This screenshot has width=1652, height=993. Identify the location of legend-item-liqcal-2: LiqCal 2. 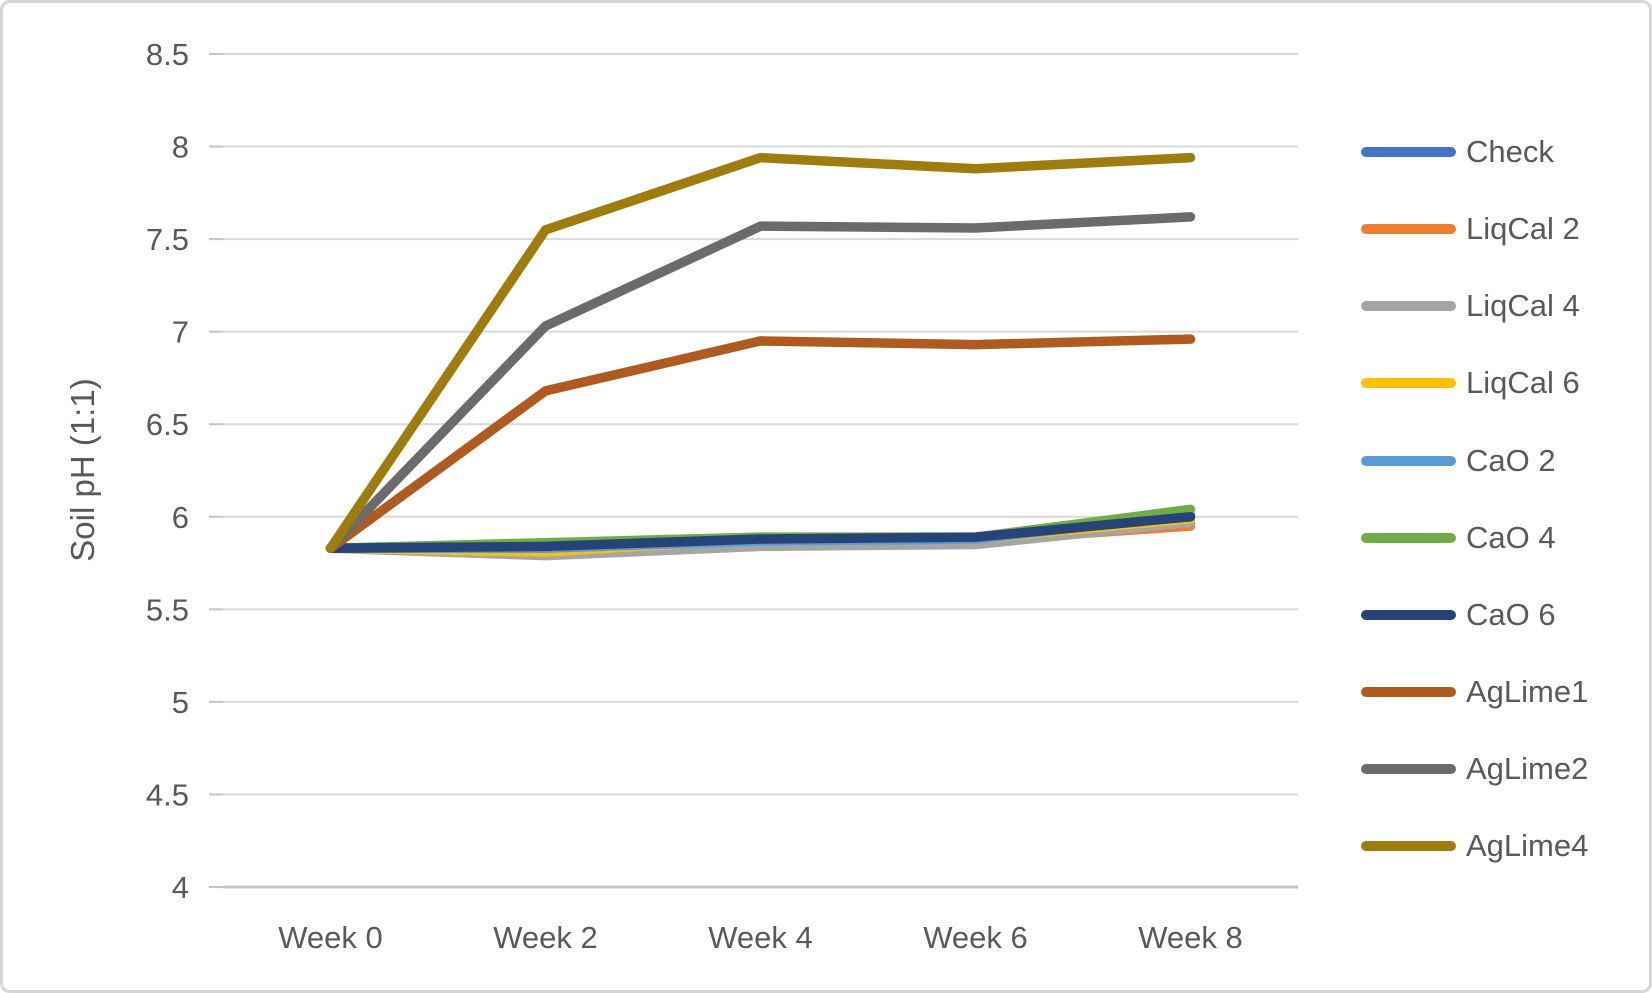
(1470, 229).